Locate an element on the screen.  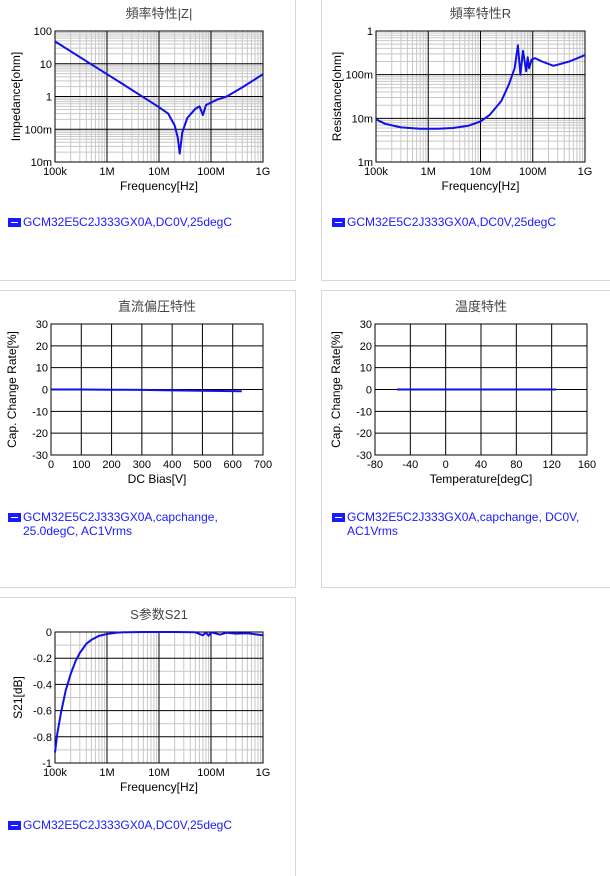
x-tick-label: 700 is located at coordinates (263, 465).